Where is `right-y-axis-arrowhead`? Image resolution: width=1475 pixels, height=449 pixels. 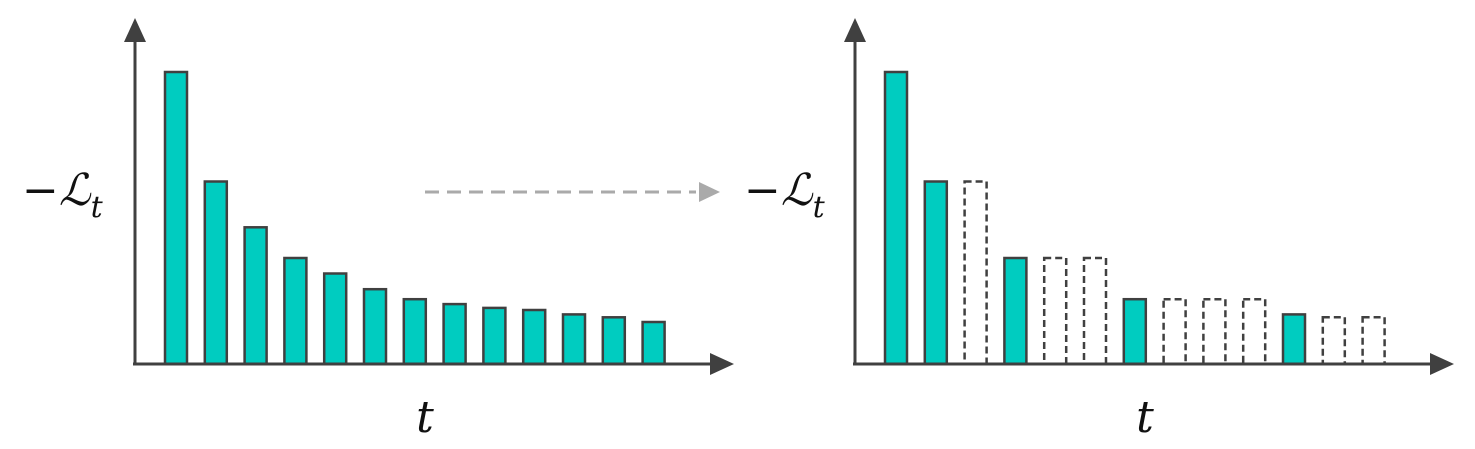 right-y-axis-arrowhead is located at coordinates (855, 30).